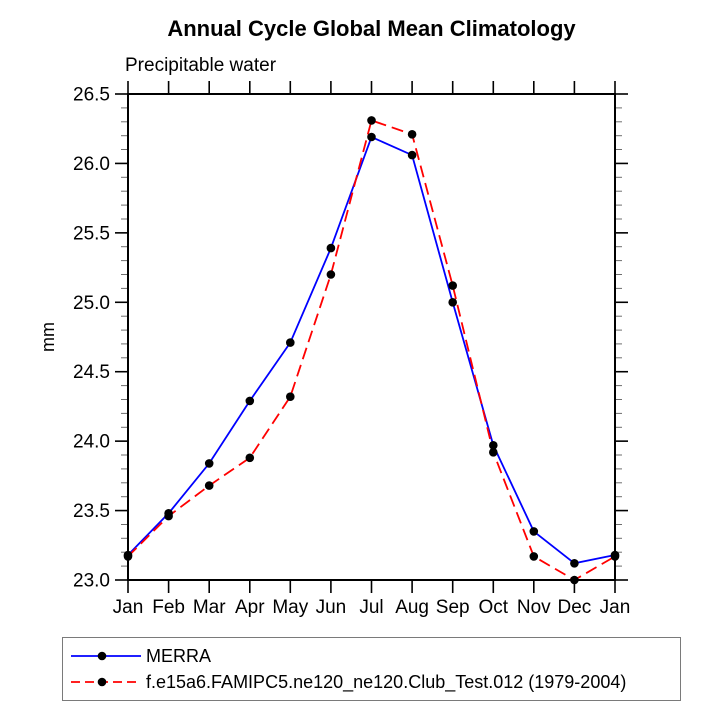  Describe the element at coordinates (250, 607) in the screenshot. I see `svg-text: Apr` at that location.